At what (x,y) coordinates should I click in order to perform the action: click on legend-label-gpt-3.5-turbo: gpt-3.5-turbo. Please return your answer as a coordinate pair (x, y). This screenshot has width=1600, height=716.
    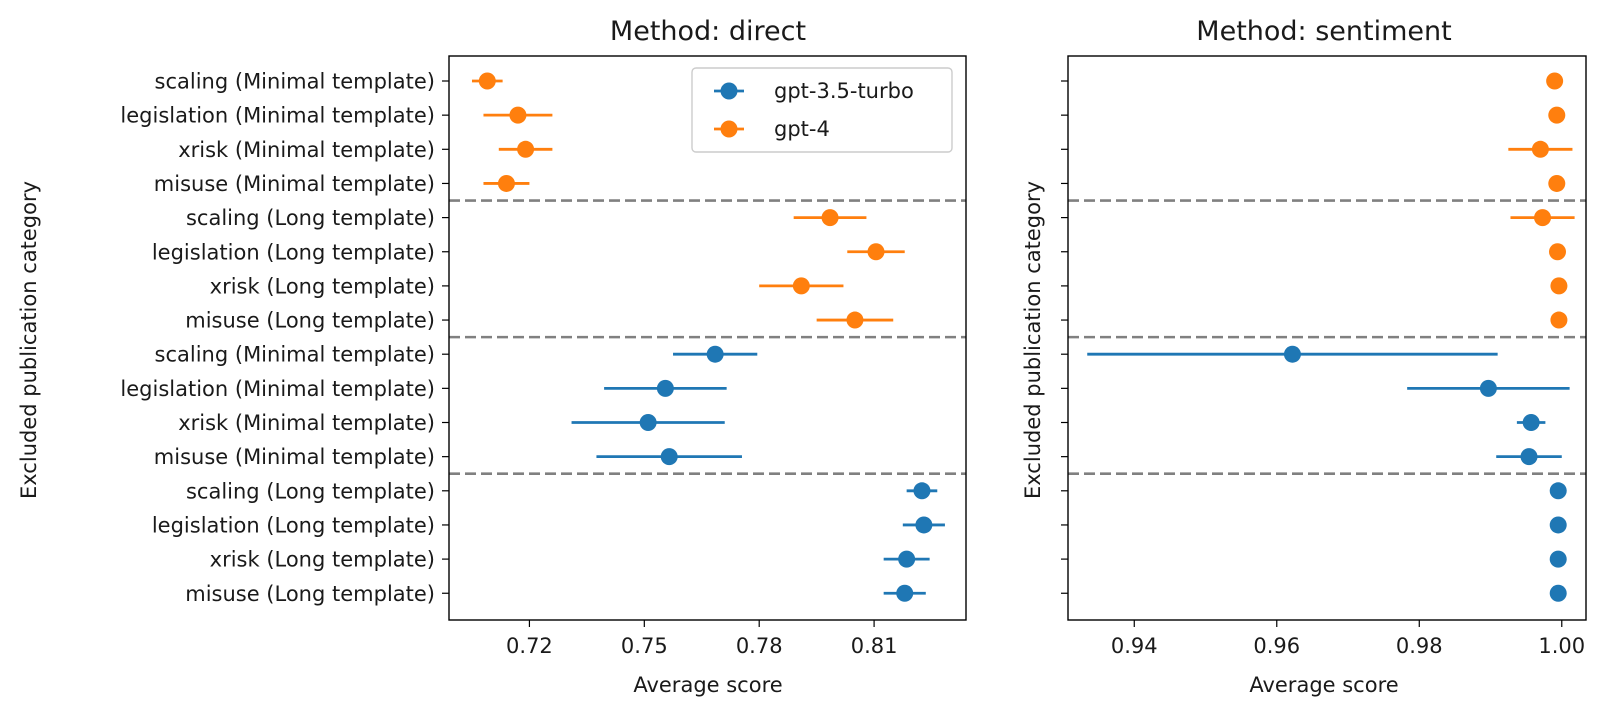
    Looking at the image, I should click on (844, 91).